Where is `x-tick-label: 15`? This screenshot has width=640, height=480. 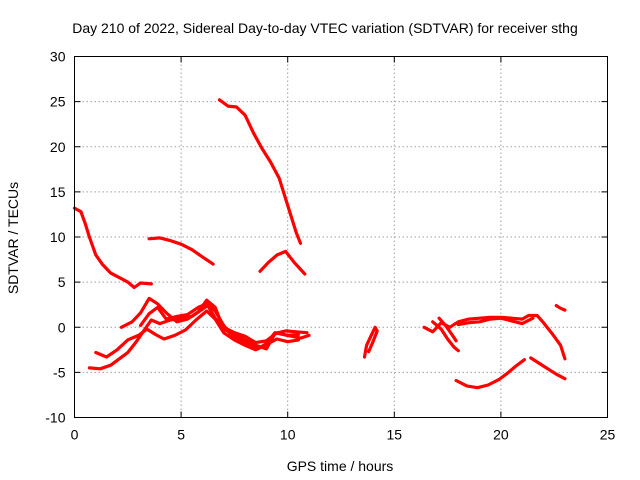 x-tick-label: 15 is located at coordinates (395, 435).